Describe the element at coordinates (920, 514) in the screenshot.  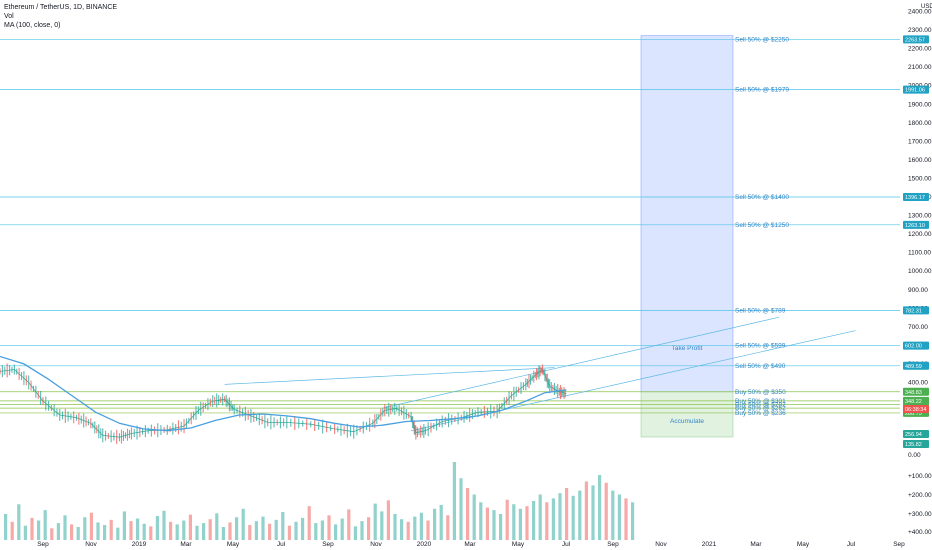
I see `volume-tick-label: +300.00` at that location.